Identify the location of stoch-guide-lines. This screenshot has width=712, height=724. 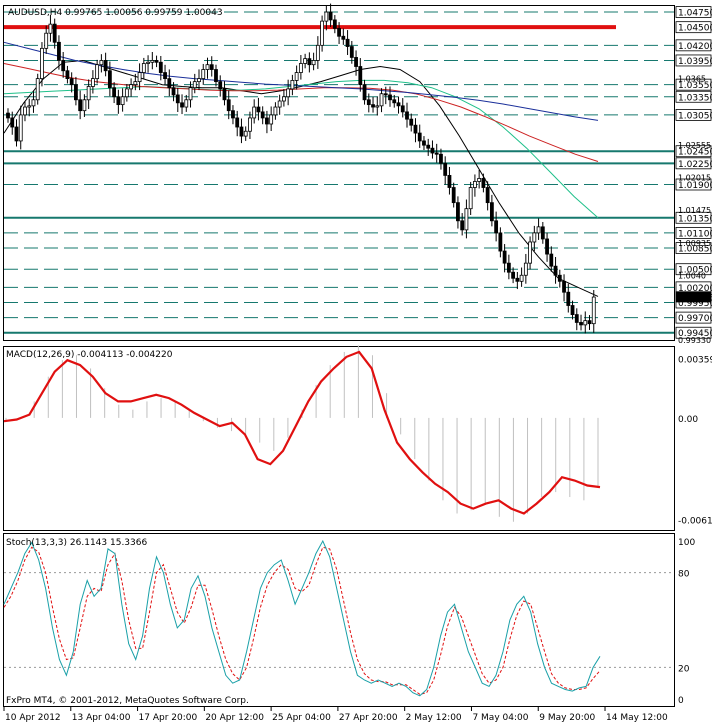
(339, 620).